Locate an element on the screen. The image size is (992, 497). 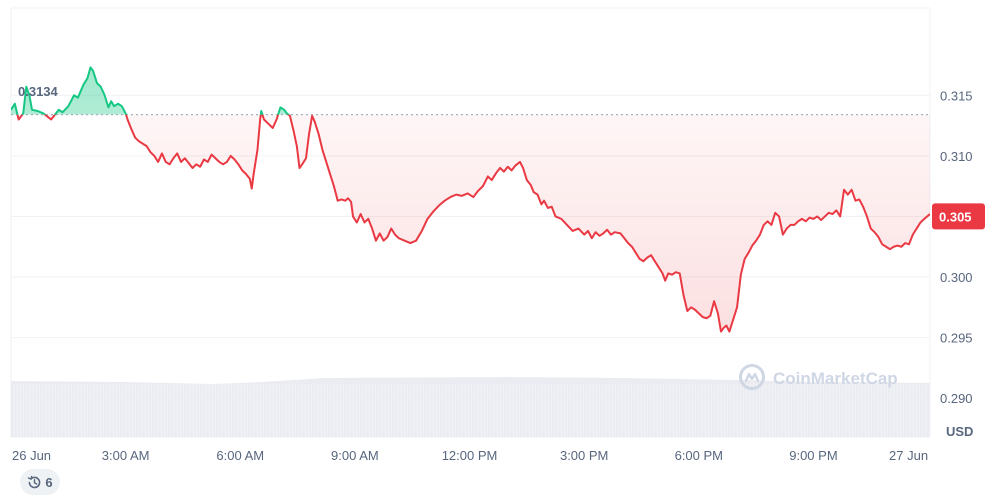
y-tick-label: 0.290 is located at coordinates (956, 398).